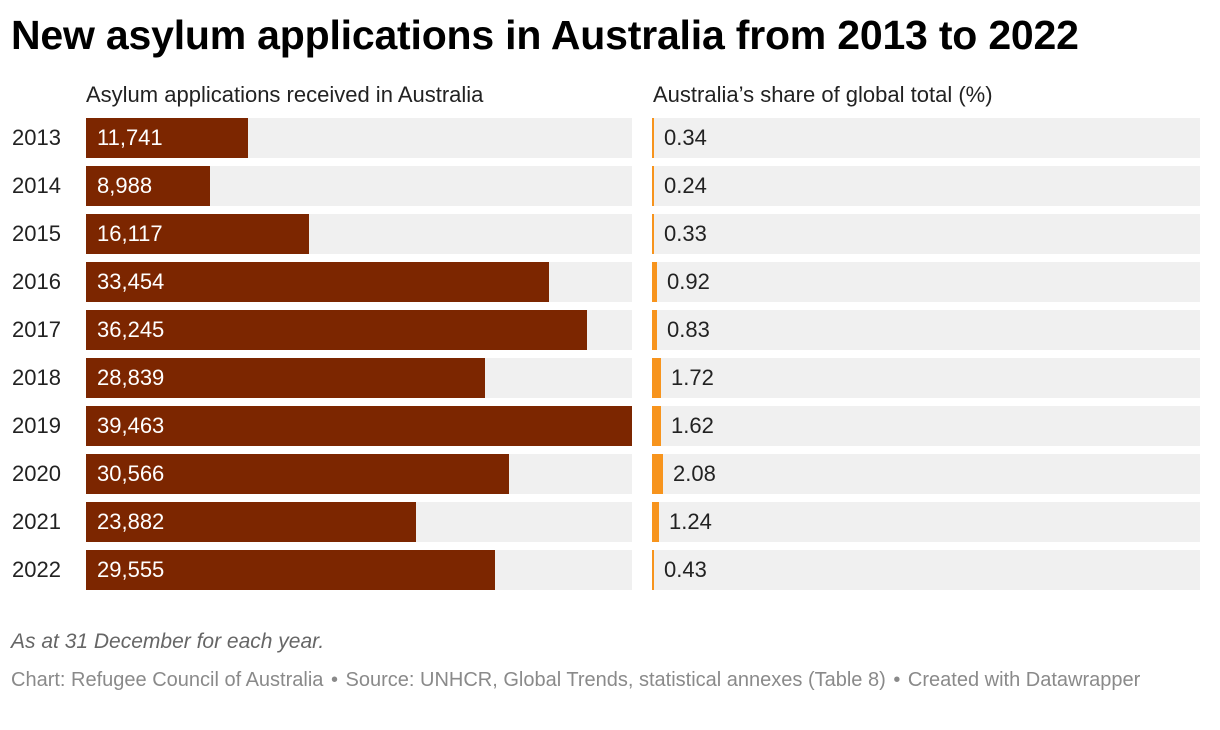 This screenshot has width=1220, height=730. I want to click on share-bar-track: 0.33, so click(926, 234).